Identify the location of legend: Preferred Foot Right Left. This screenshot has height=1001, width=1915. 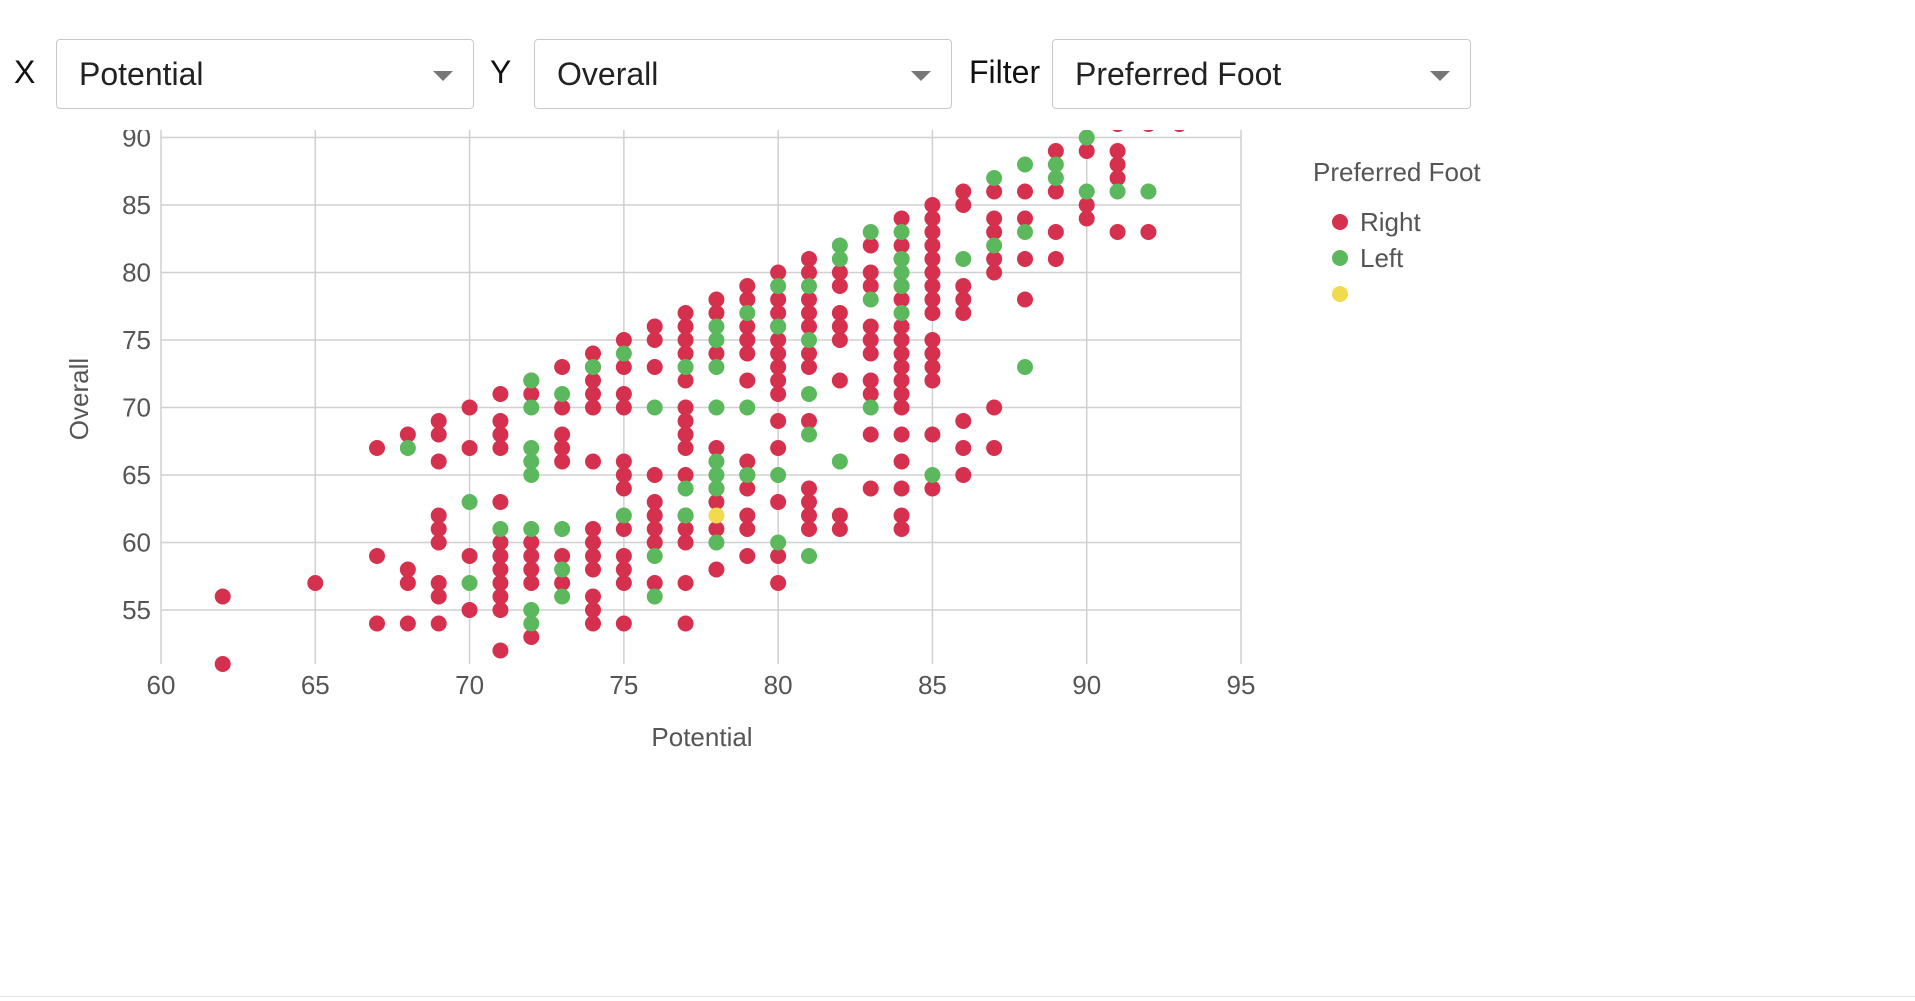
(1397, 229).